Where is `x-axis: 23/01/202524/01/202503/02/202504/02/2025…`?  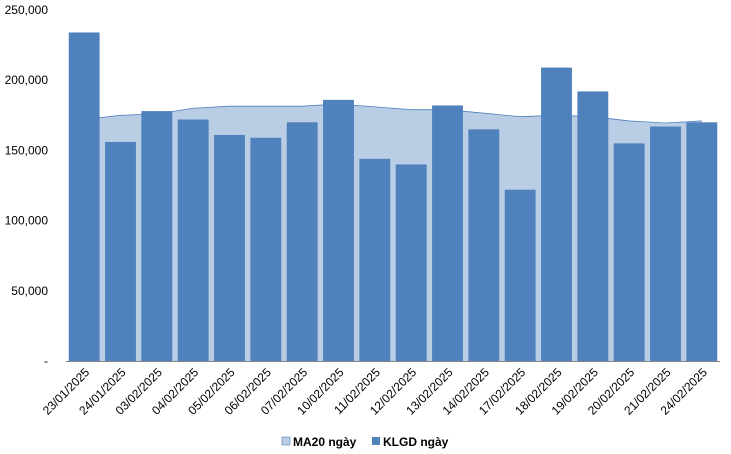 x-axis: 23/01/202524/01/202503/02/202504/02/2025… is located at coordinates (380, 389).